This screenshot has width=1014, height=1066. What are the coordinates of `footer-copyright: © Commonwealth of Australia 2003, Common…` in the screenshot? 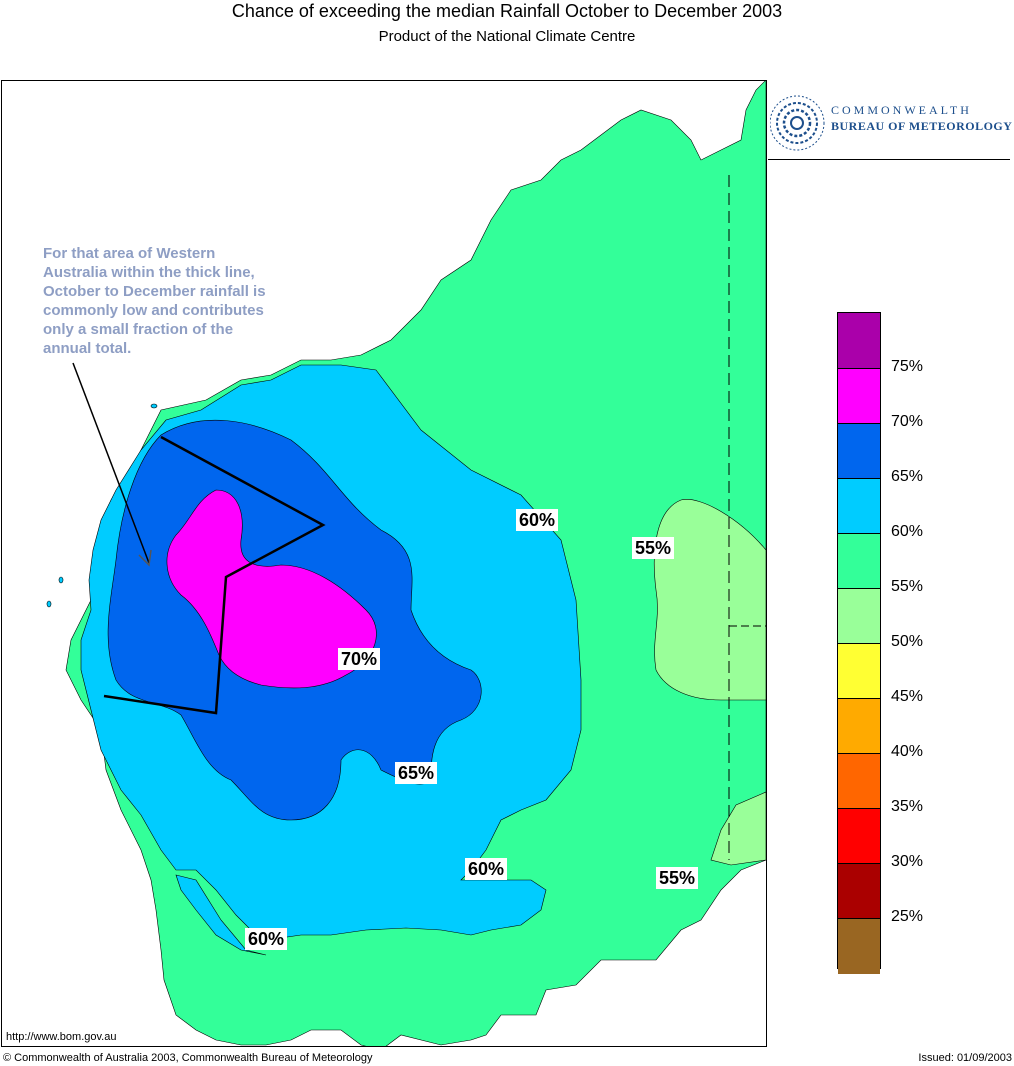 It's located at (188, 1058).